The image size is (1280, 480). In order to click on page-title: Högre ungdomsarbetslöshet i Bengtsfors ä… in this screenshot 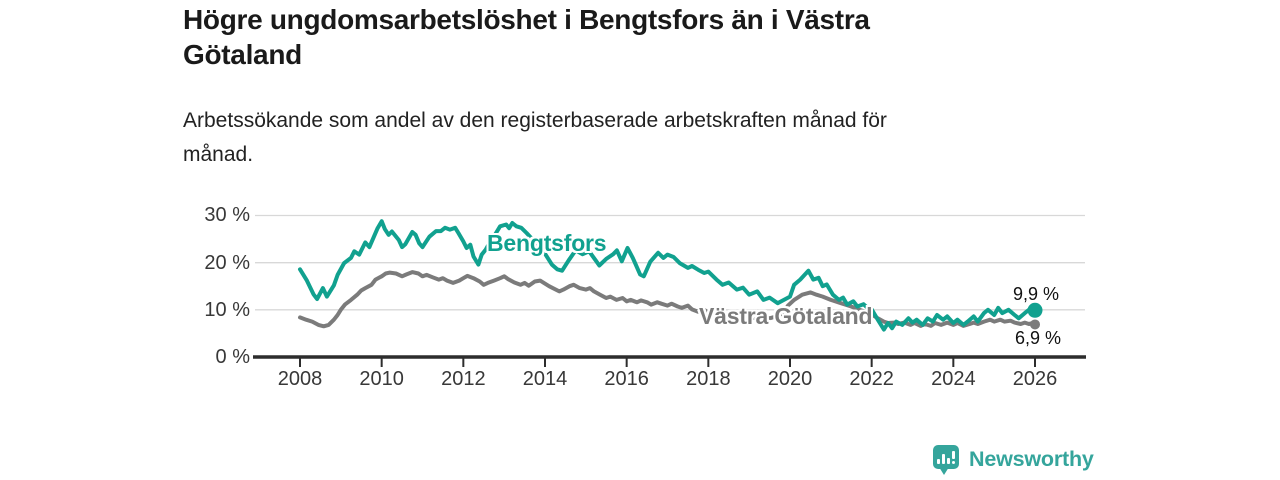, I will do `click(526, 37)`.